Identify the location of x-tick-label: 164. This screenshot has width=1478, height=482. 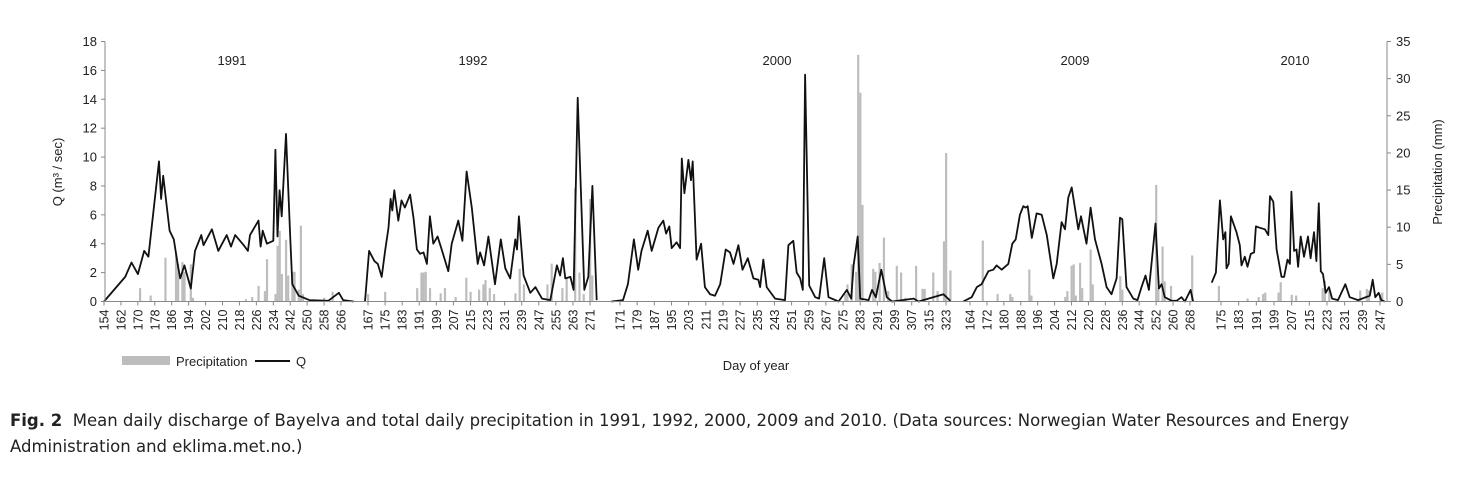
(971, 319).